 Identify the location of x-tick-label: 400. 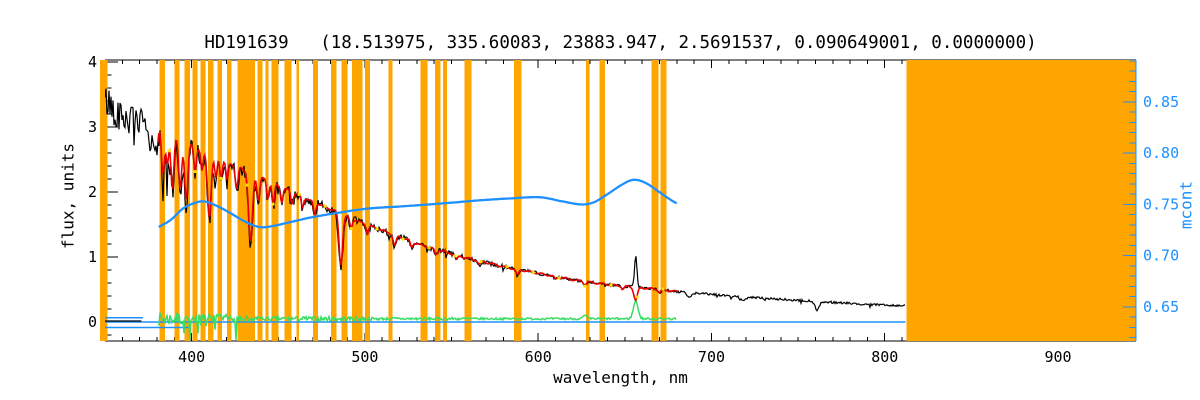
(191, 357).